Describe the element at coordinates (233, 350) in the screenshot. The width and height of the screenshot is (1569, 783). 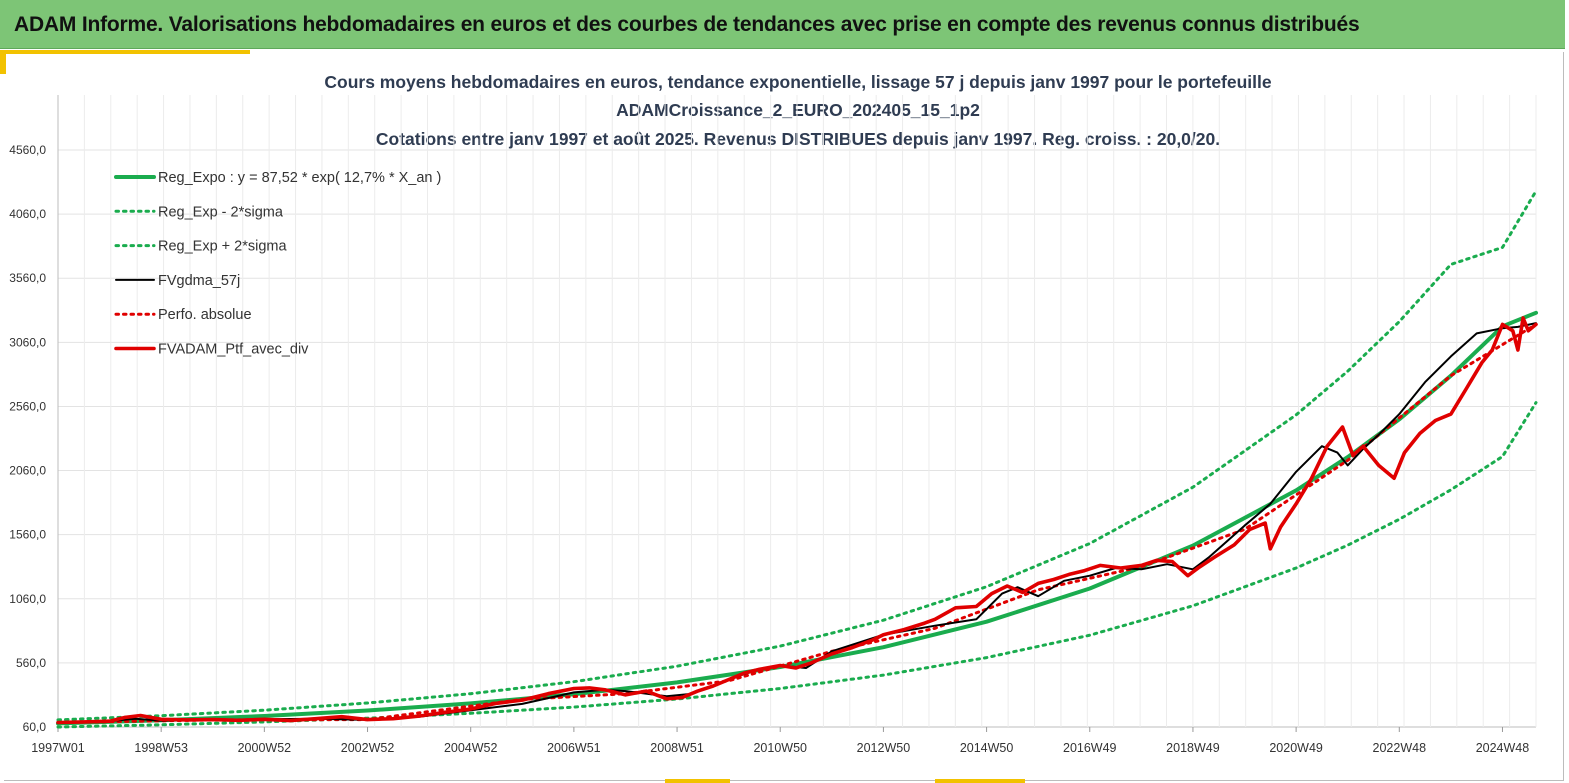
I see `legend-label: FVADAM_Ptf_avec_div` at that location.